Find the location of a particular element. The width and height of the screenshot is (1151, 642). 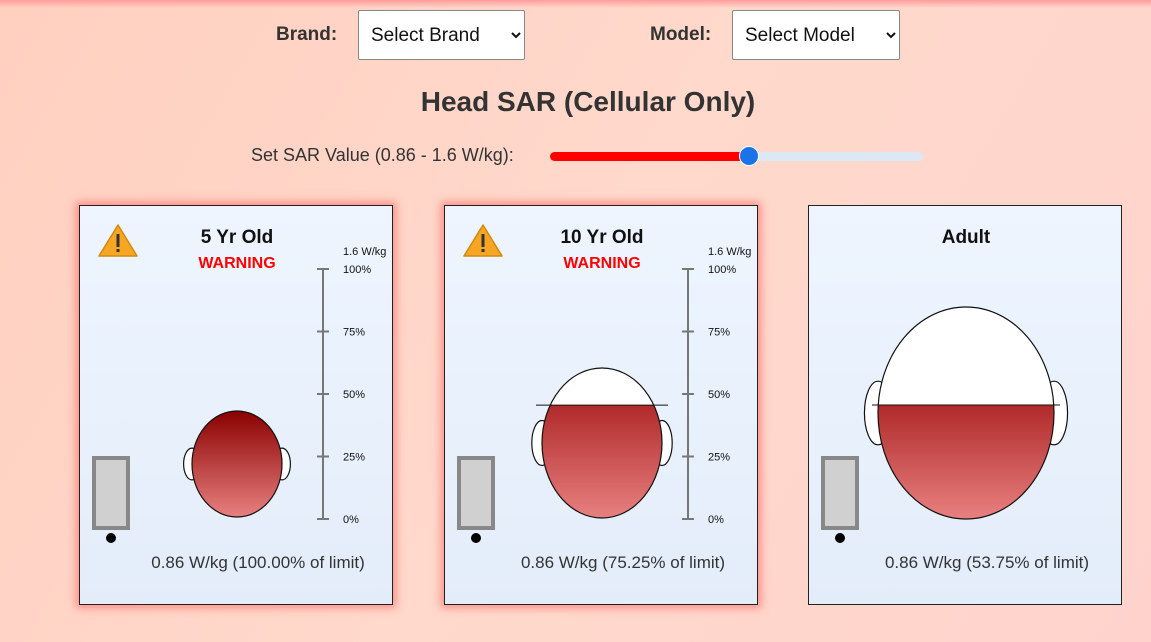

panel-title: Adult is located at coordinates (966, 237).